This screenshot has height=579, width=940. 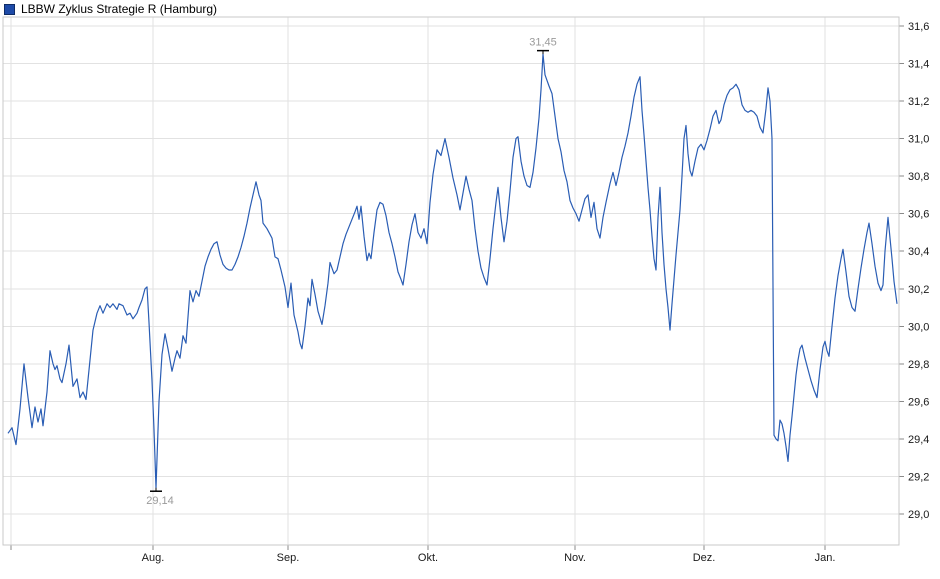 I want to click on y-tick-label: 30,4, so click(x=918, y=252).